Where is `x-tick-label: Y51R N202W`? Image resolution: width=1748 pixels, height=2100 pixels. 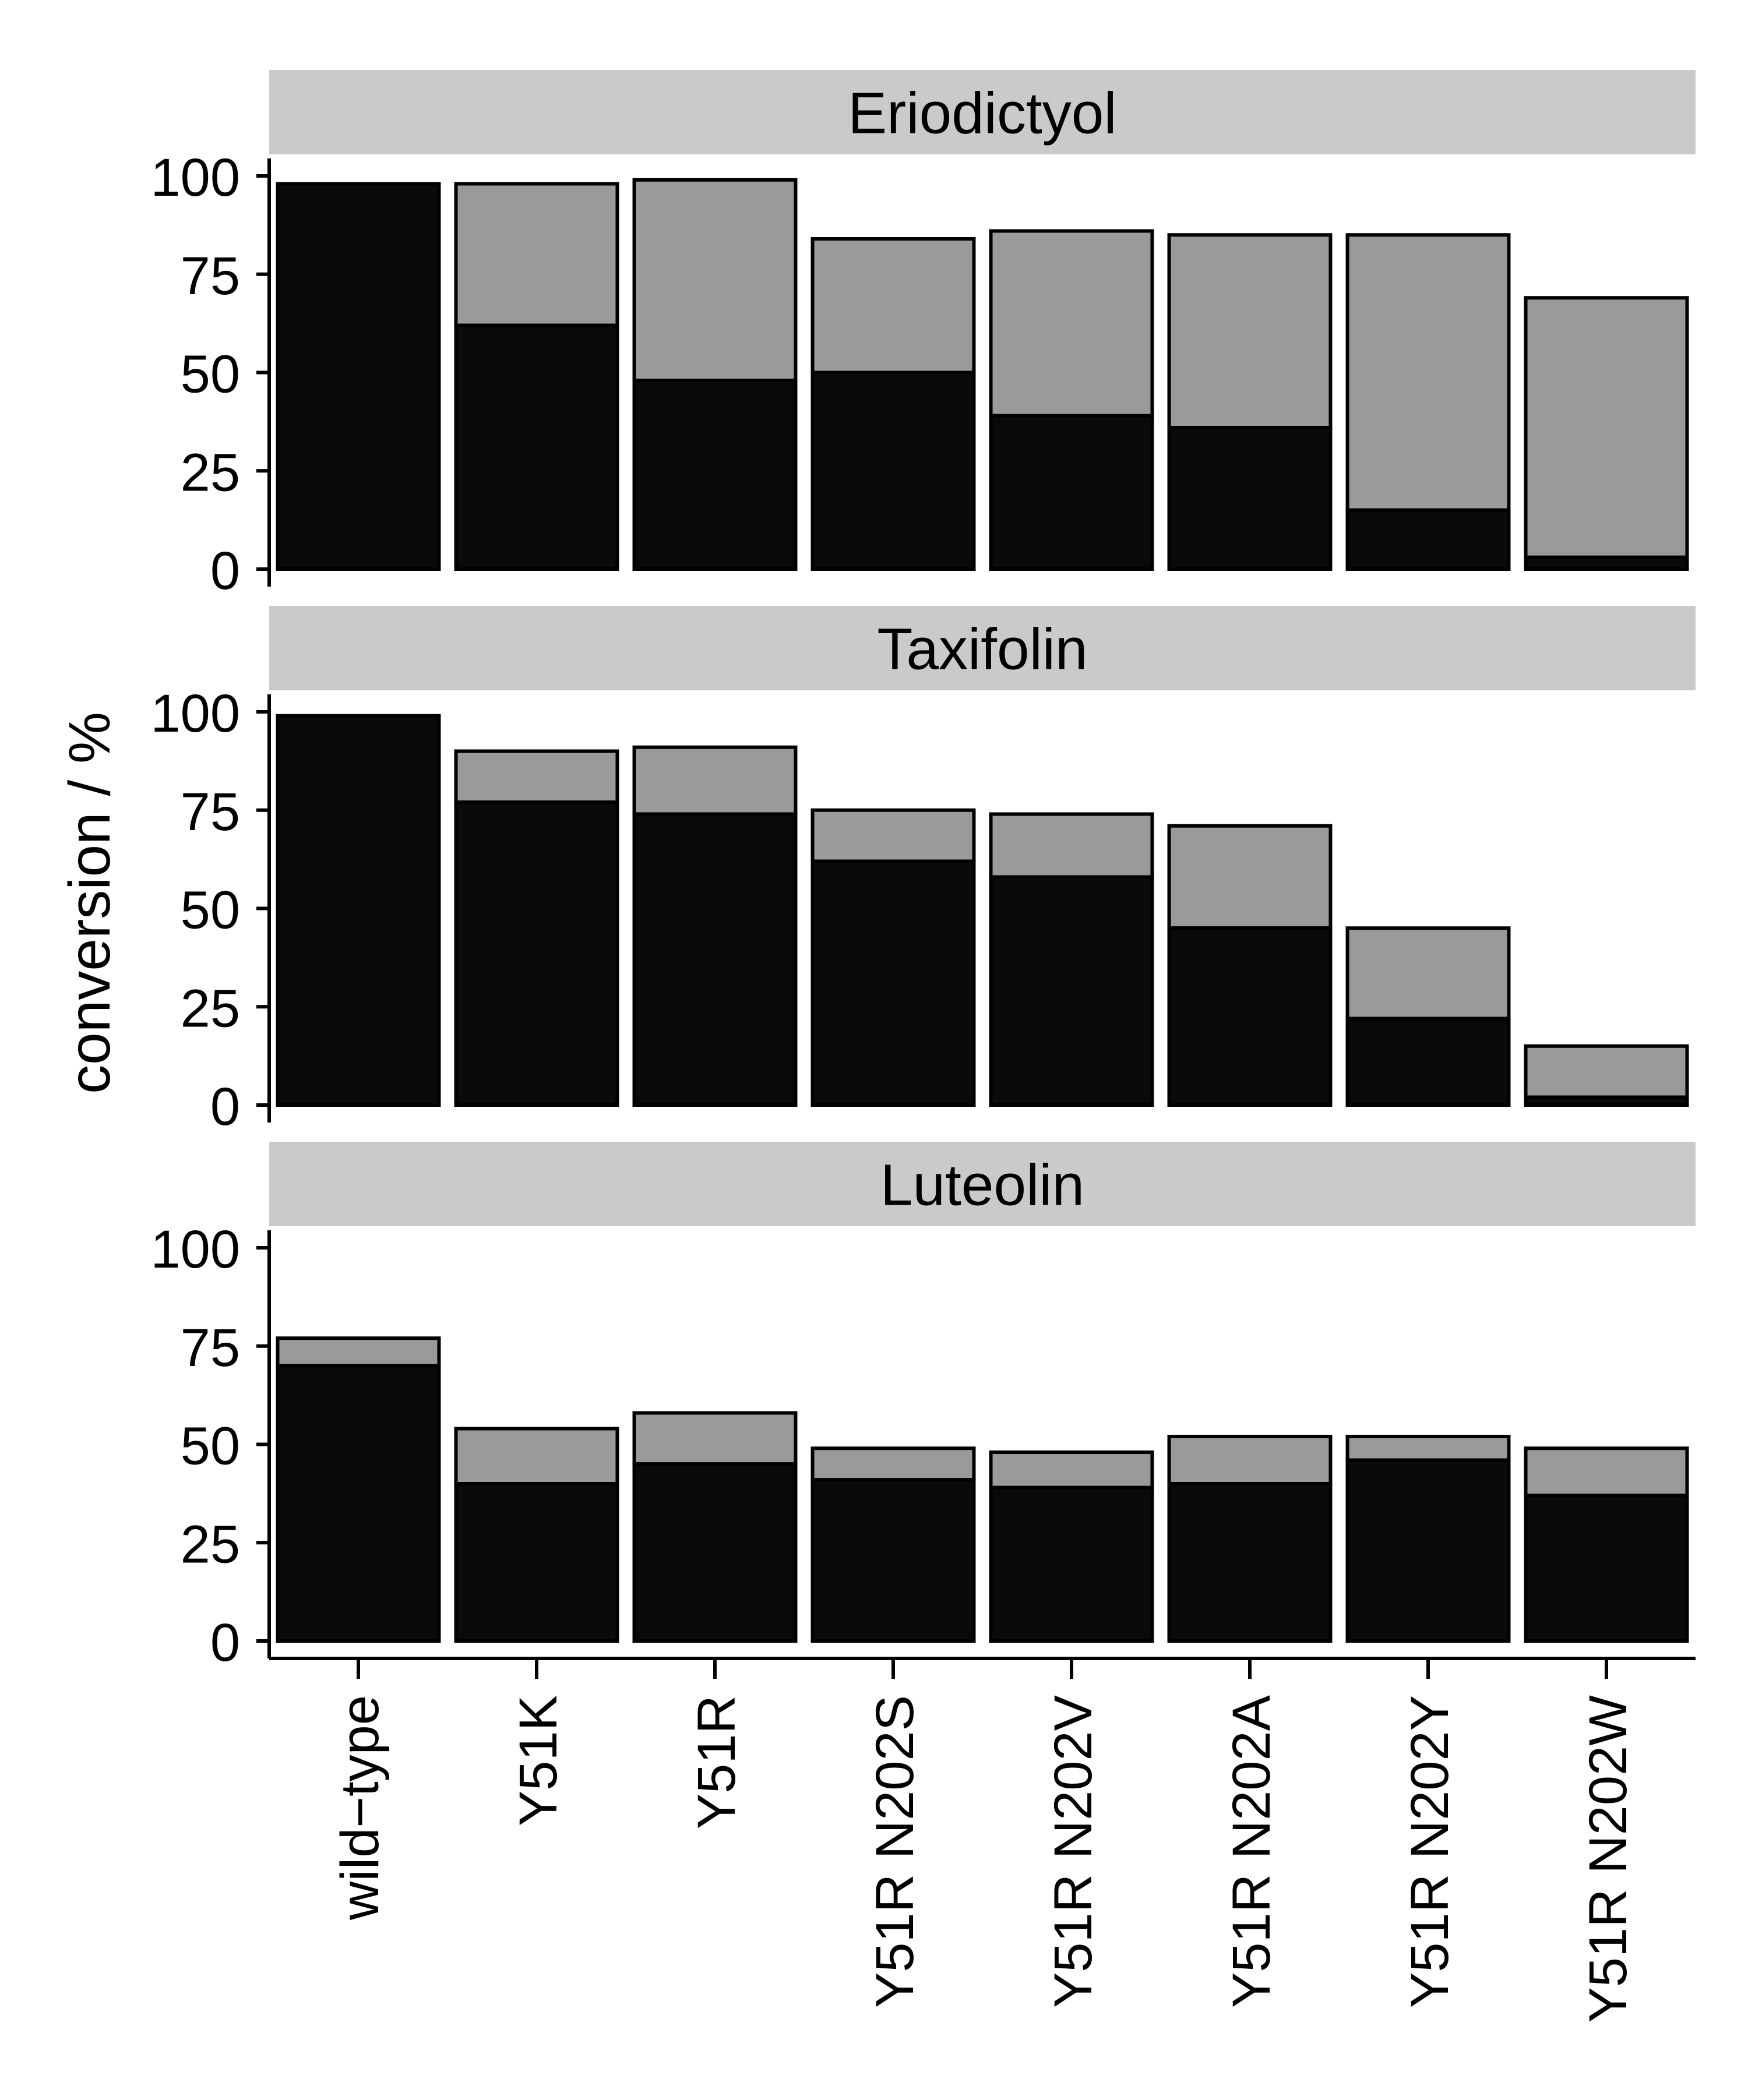
x-tick-label: Y51R N202W is located at coordinates (1608, 1859).